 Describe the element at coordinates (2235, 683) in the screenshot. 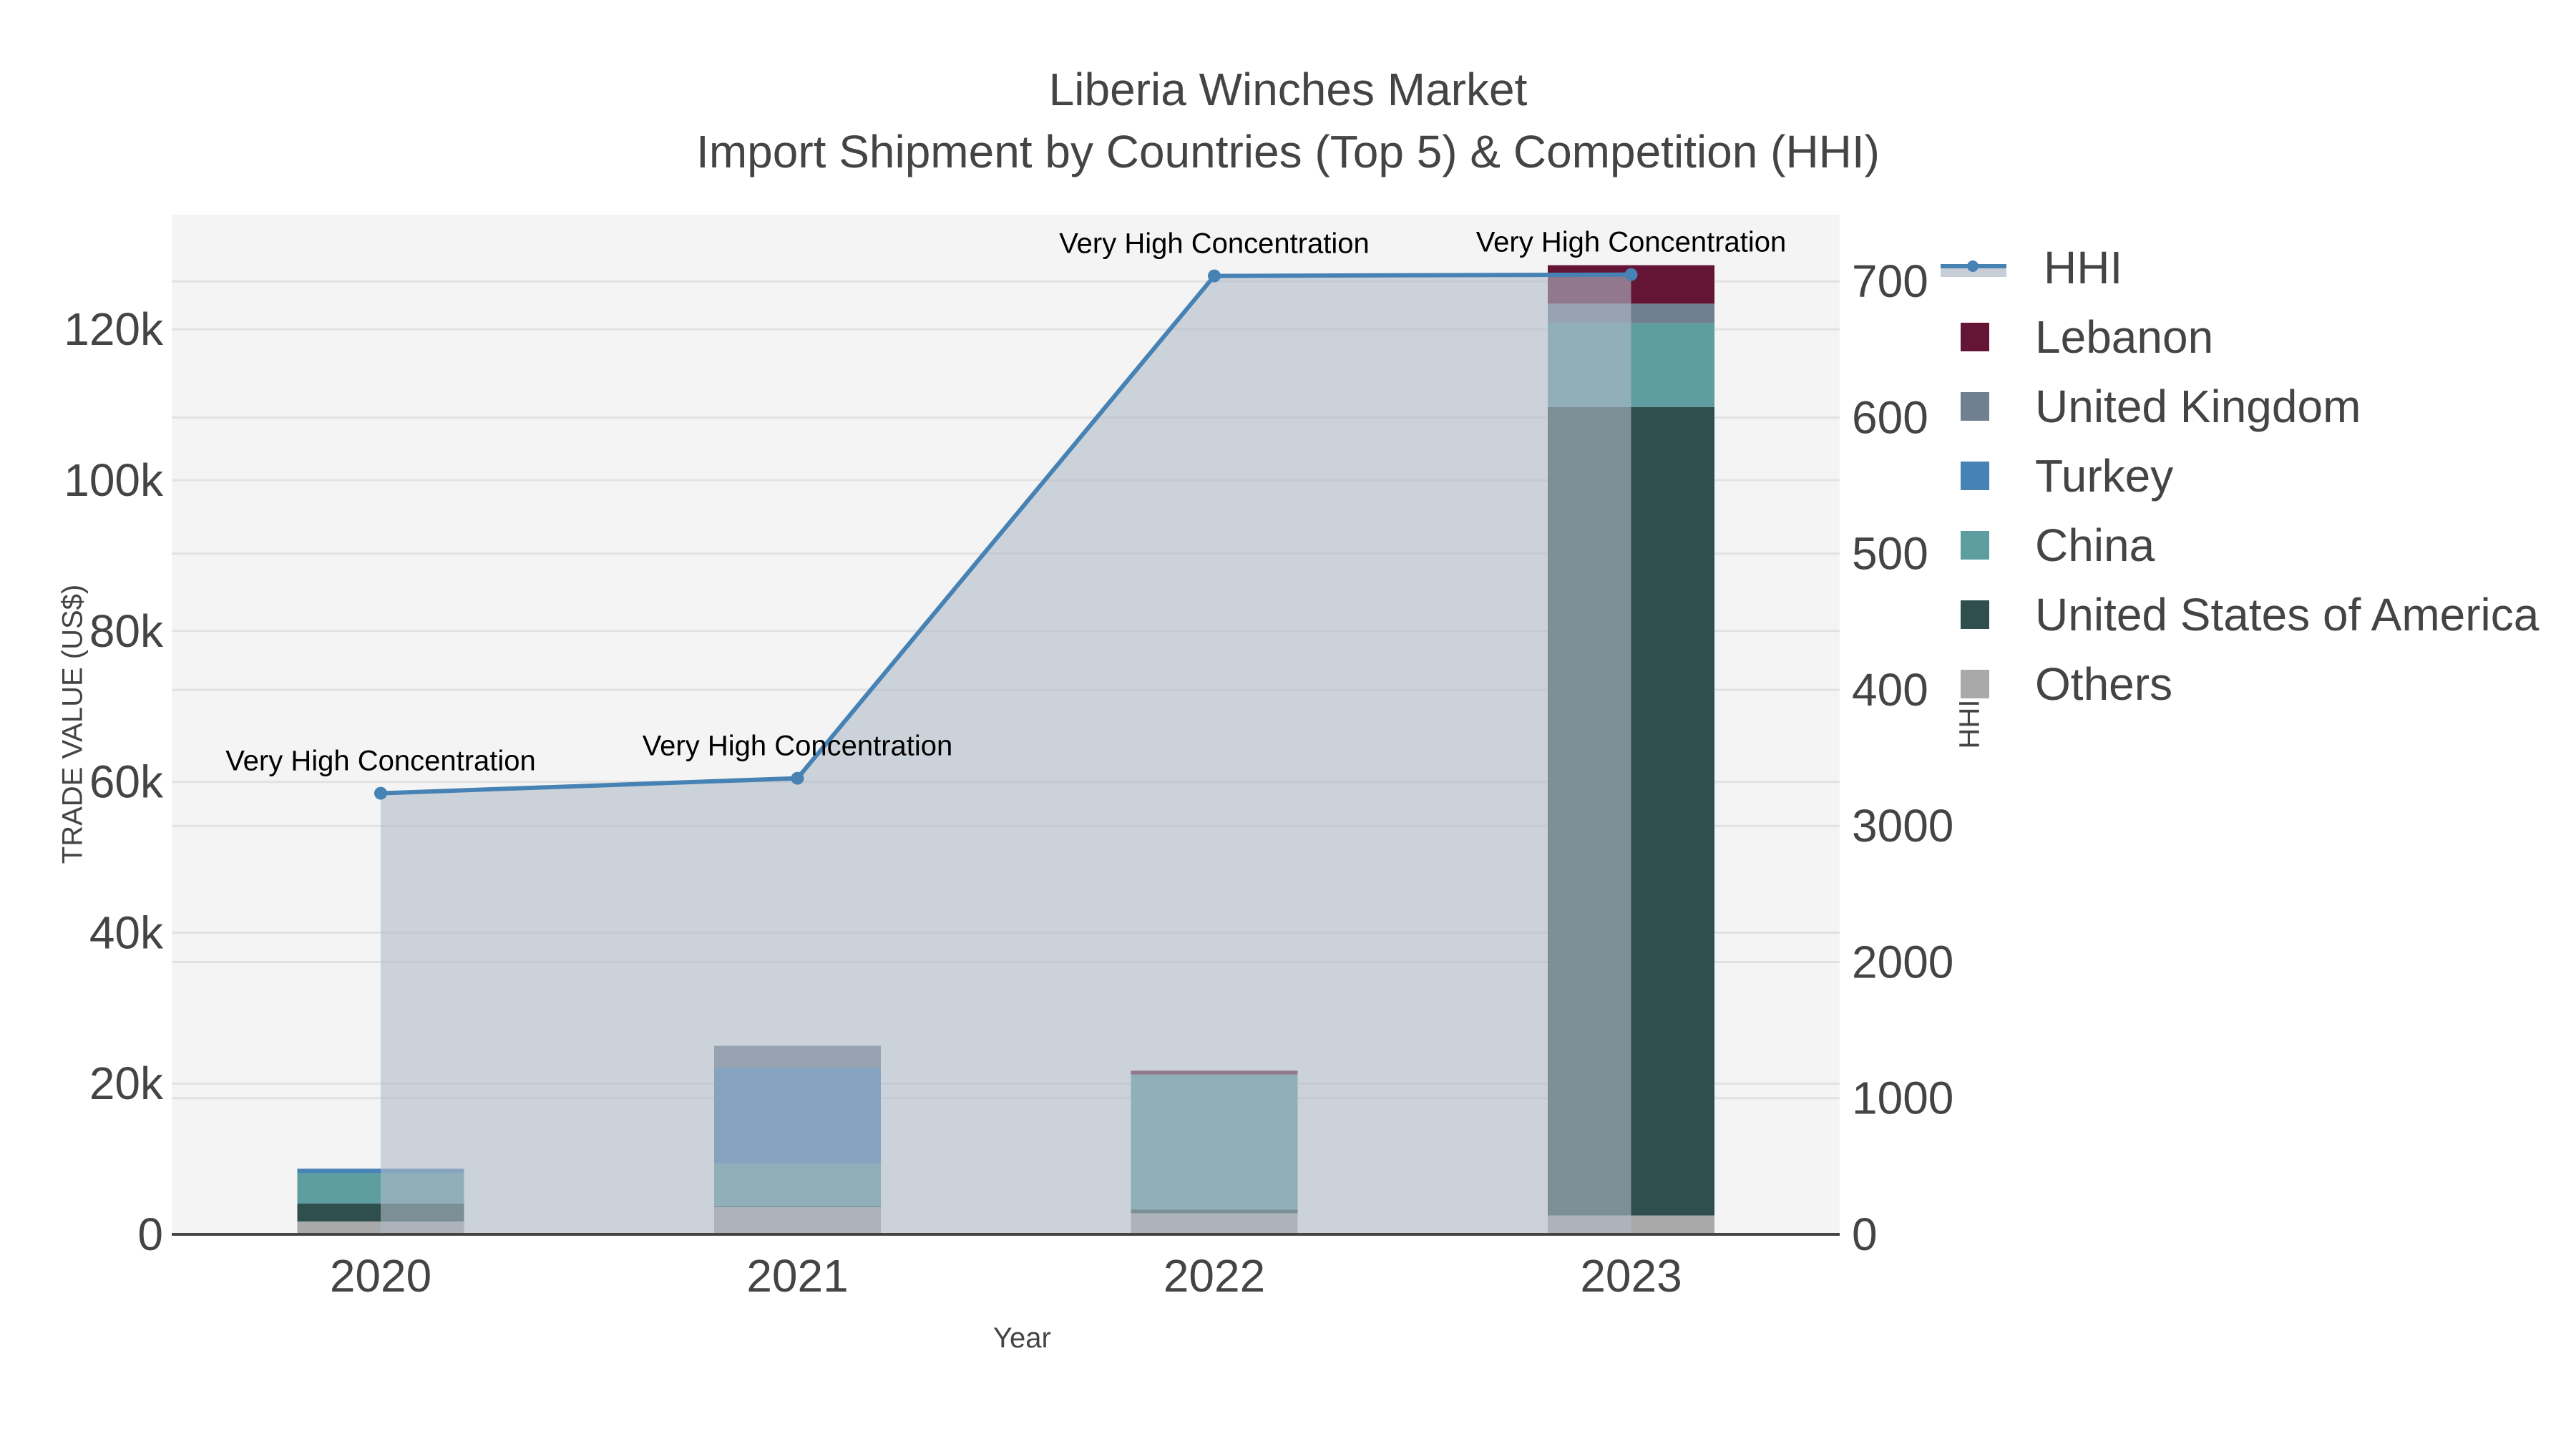

I see `legend-item-others: Others` at that location.